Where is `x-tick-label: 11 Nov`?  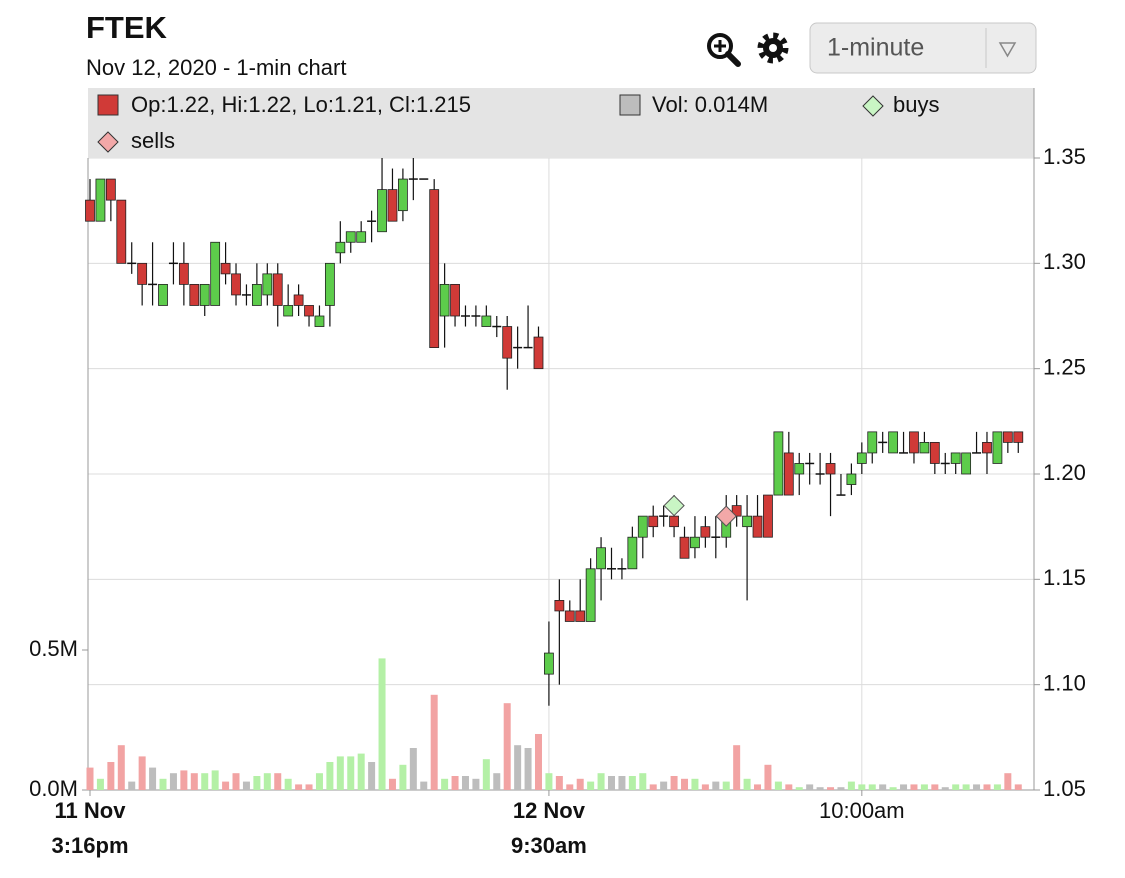 x-tick-label: 11 Nov is located at coordinates (91, 810).